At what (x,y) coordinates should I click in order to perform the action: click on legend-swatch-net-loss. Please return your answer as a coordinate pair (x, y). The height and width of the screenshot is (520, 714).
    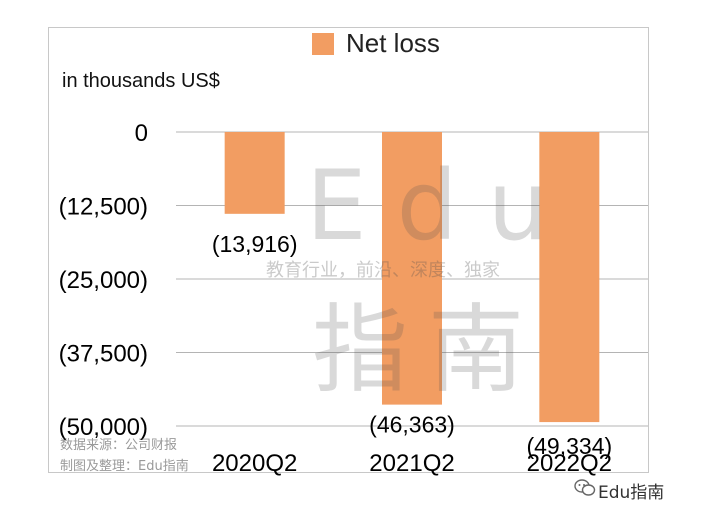
    Looking at the image, I should click on (323, 44).